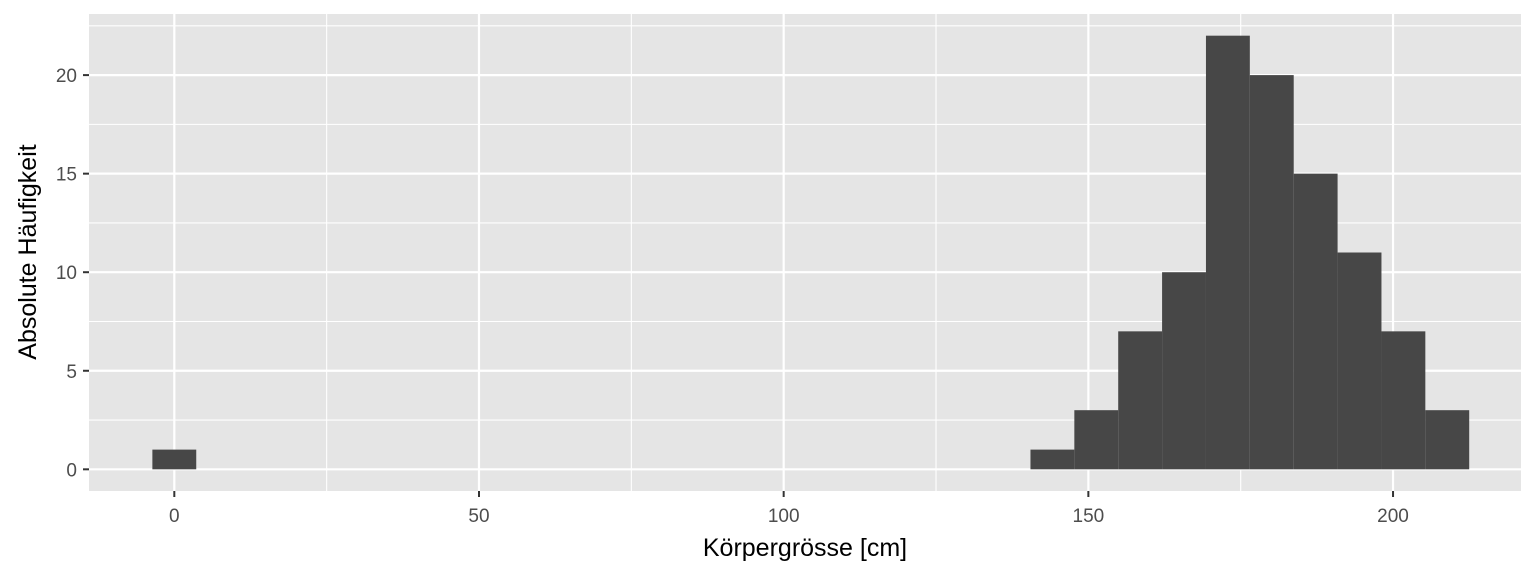 This screenshot has height=576, width=1536. I want to click on x-axis: 0 50 100 150 200, so click(789, 509).